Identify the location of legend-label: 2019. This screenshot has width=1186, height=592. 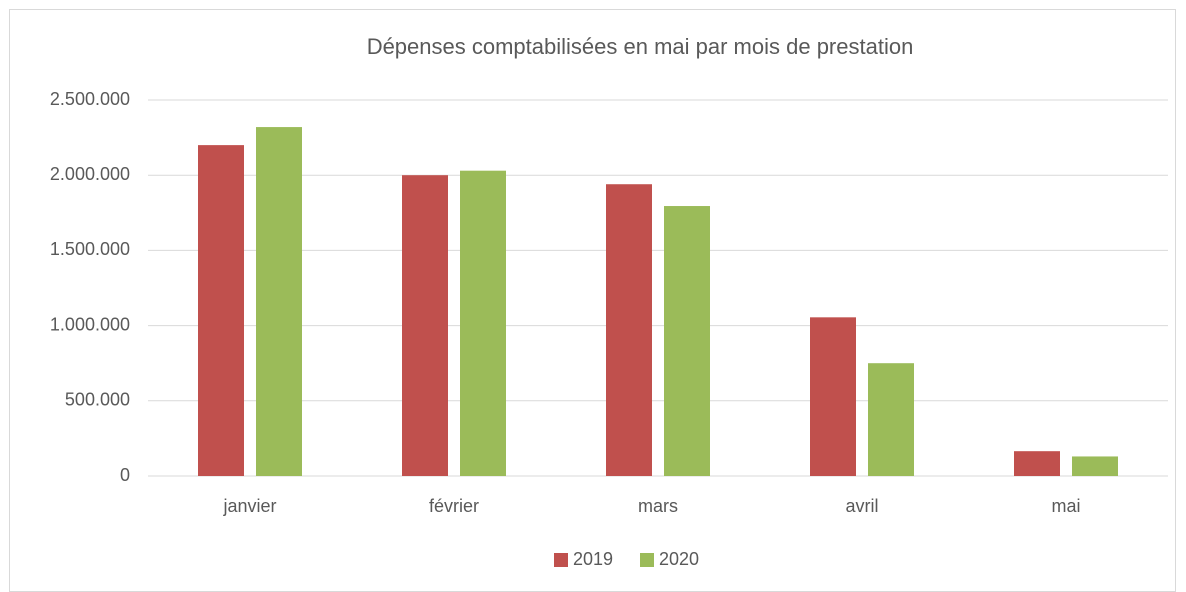
(593, 559).